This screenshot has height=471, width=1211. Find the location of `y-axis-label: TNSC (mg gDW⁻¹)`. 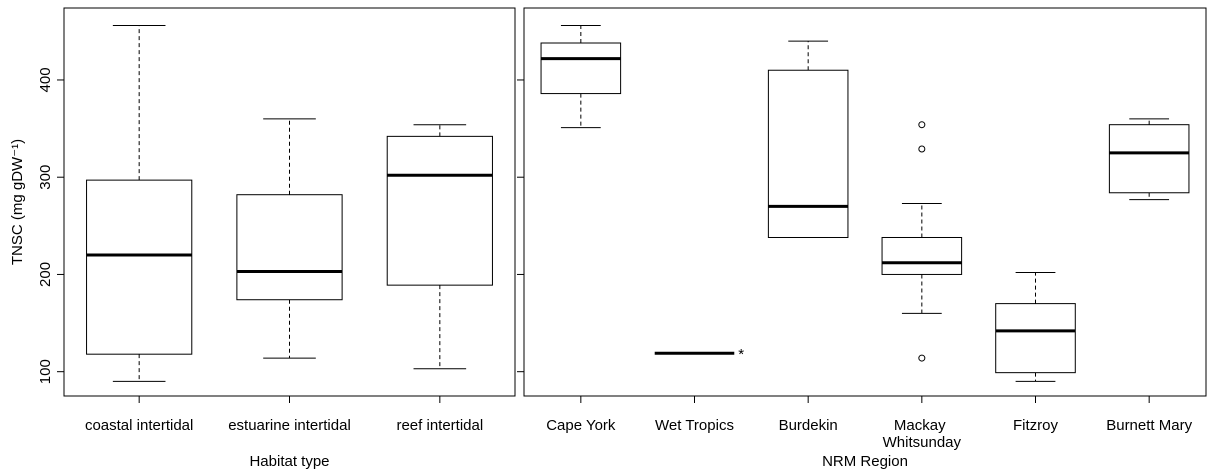

y-axis-label: TNSC (mg gDW⁻¹) is located at coordinates (17, 202).